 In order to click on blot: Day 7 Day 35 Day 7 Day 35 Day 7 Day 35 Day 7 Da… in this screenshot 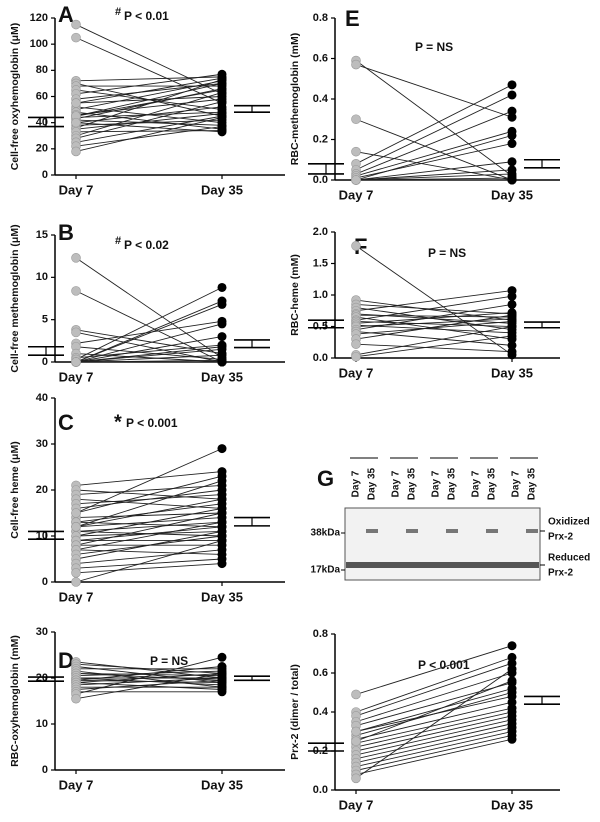, I will do `click(450, 519)`.